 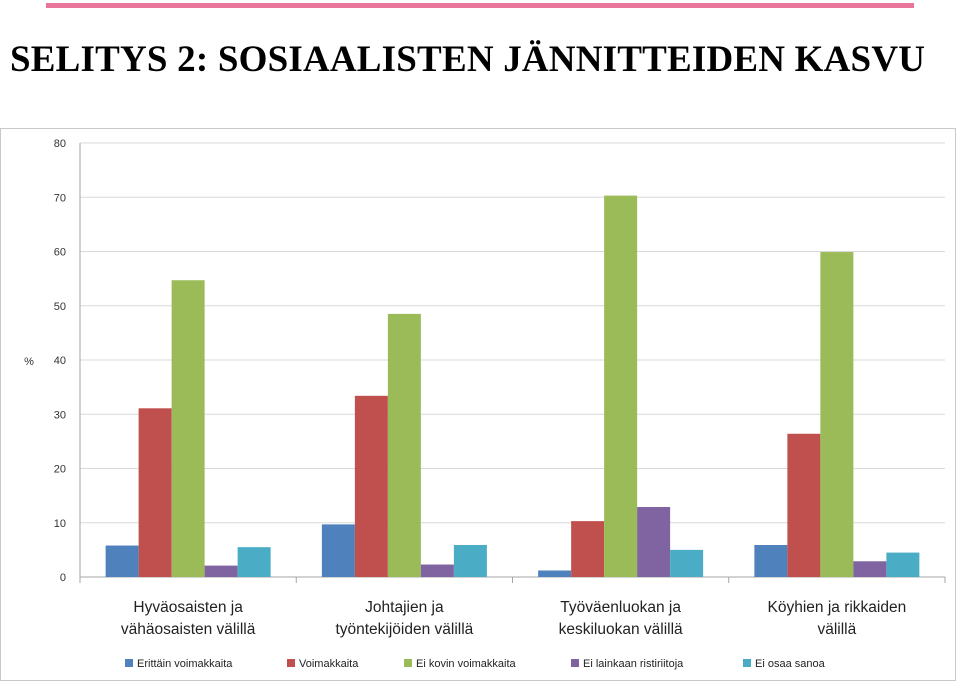 I want to click on y-tick-label: 20, so click(x=60, y=470).